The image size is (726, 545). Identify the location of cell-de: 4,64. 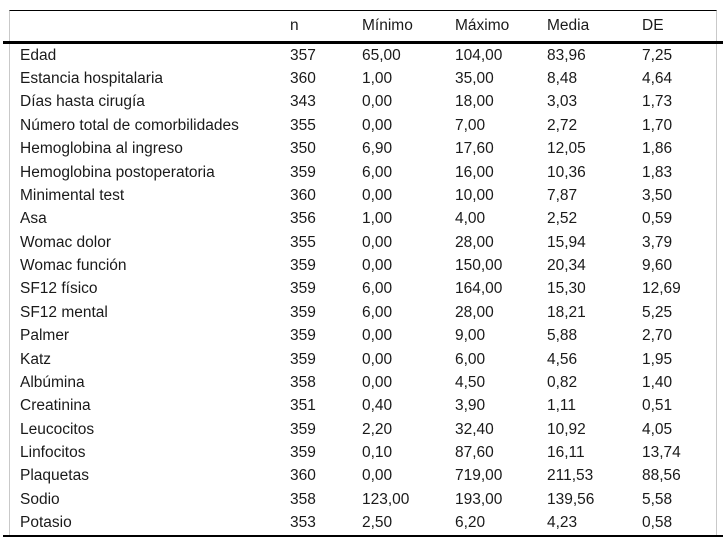
(657, 79).